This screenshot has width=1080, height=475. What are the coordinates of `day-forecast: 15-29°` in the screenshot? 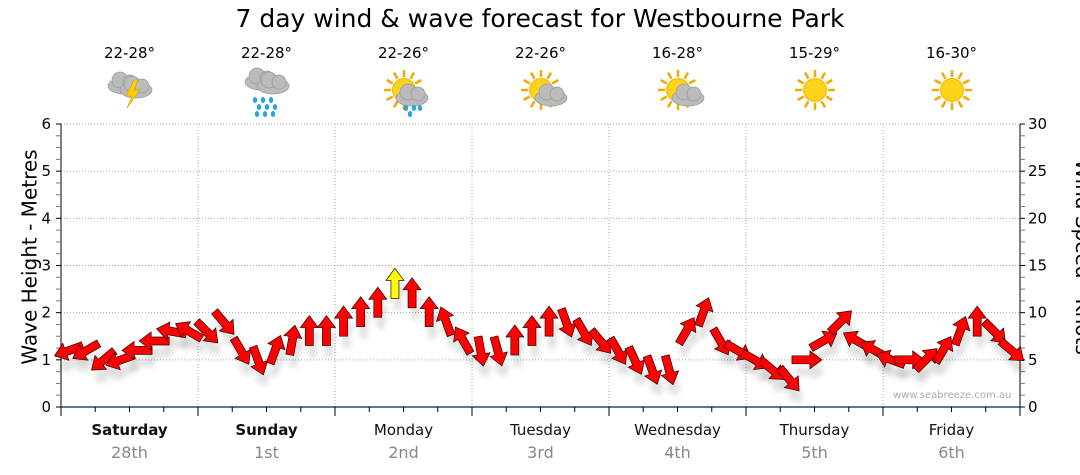 It's located at (815, 82).